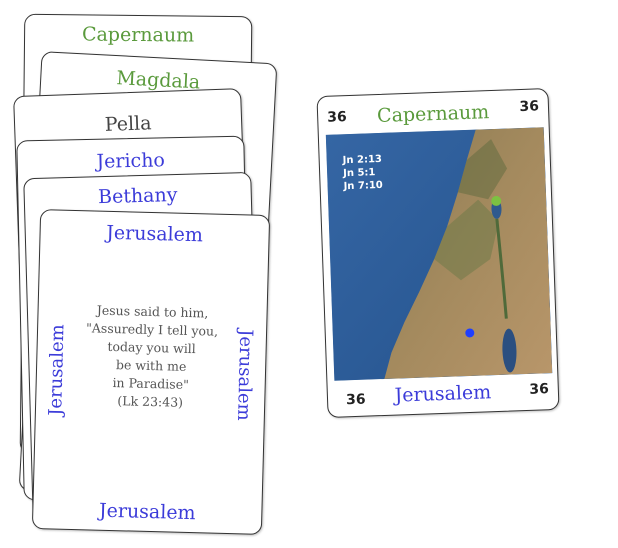 The image size is (618, 548). I want to click on quote-line: (Lk 23:43), so click(150, 401).